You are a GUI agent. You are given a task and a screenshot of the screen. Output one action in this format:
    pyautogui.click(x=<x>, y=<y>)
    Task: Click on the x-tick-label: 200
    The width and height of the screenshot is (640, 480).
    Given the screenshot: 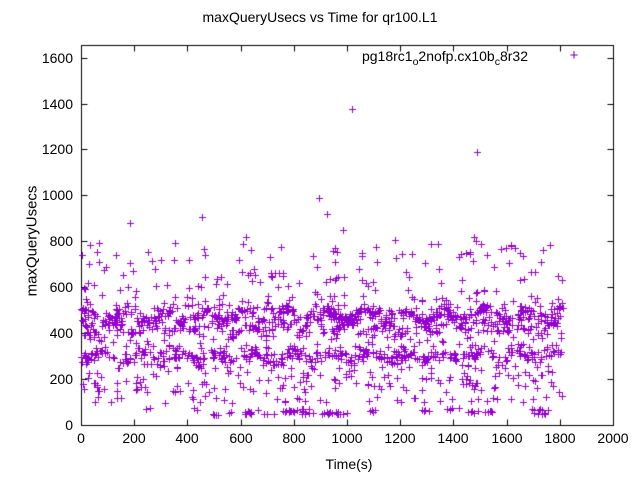 What is the action you would take?
    pyautogui.click(x=134, y=438)
    